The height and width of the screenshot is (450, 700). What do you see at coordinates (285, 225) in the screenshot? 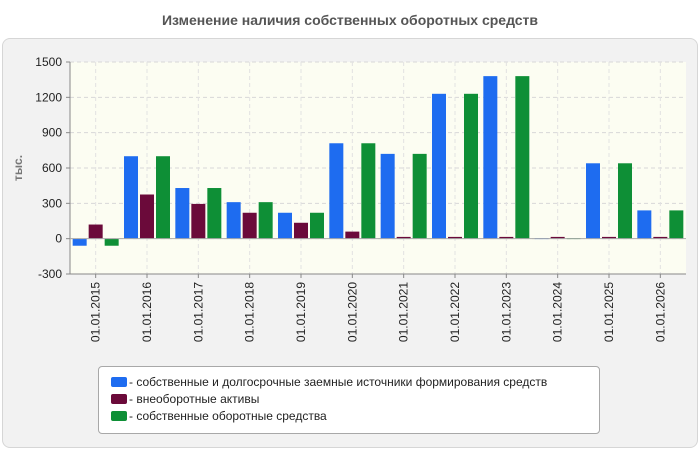
I see `bar-series-1-01.01.2019` at bounding box center [285, 225].